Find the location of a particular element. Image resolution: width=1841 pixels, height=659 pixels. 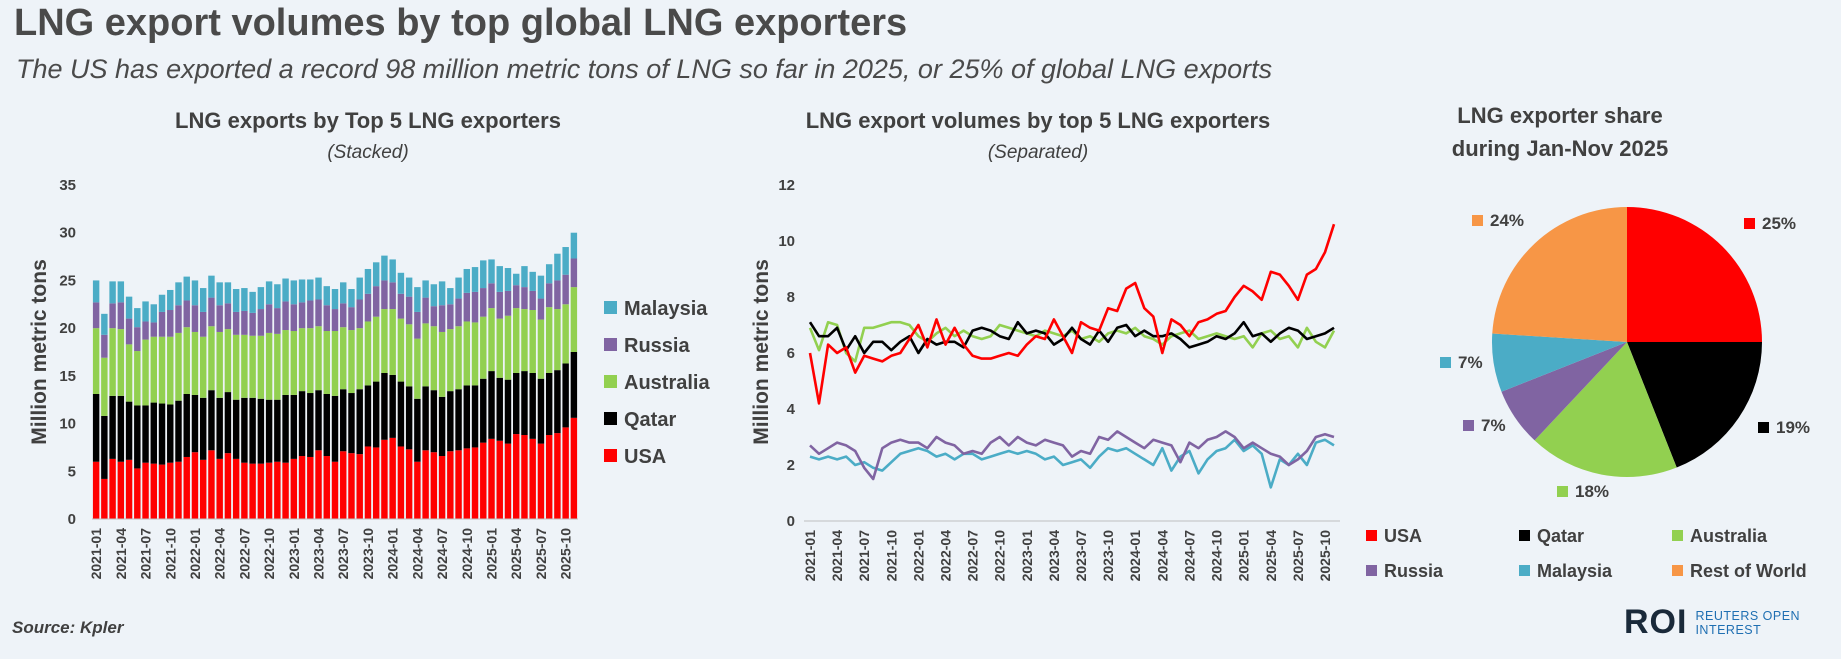

chart3-data-label: 7% is located at coordinates (1493, 425).